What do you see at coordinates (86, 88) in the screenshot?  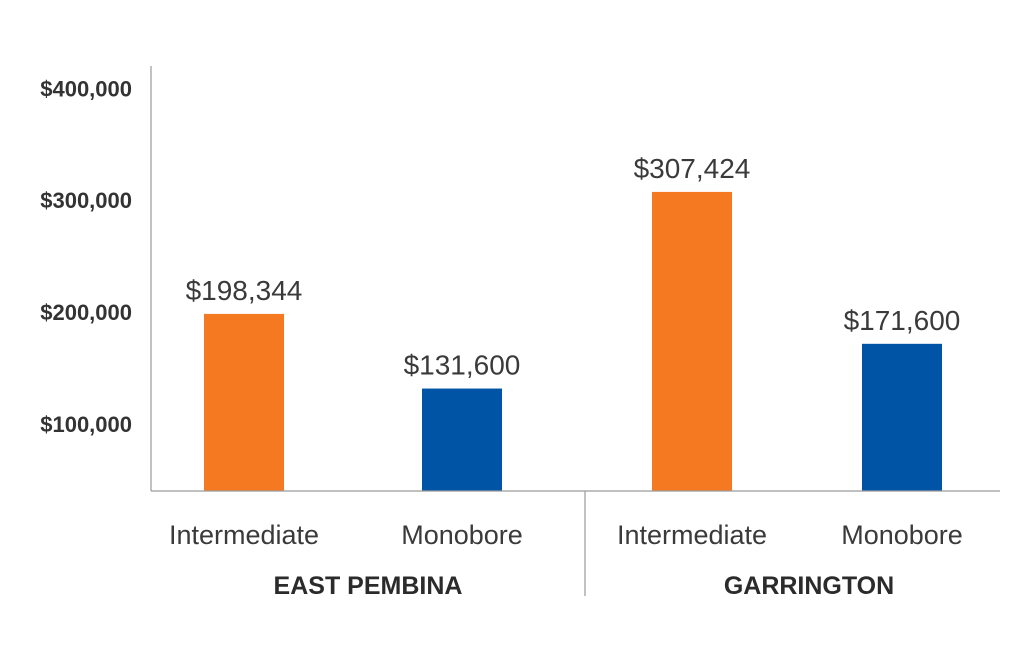 I see `y-tick-label: $400,000` at bounding box center [86, 88].